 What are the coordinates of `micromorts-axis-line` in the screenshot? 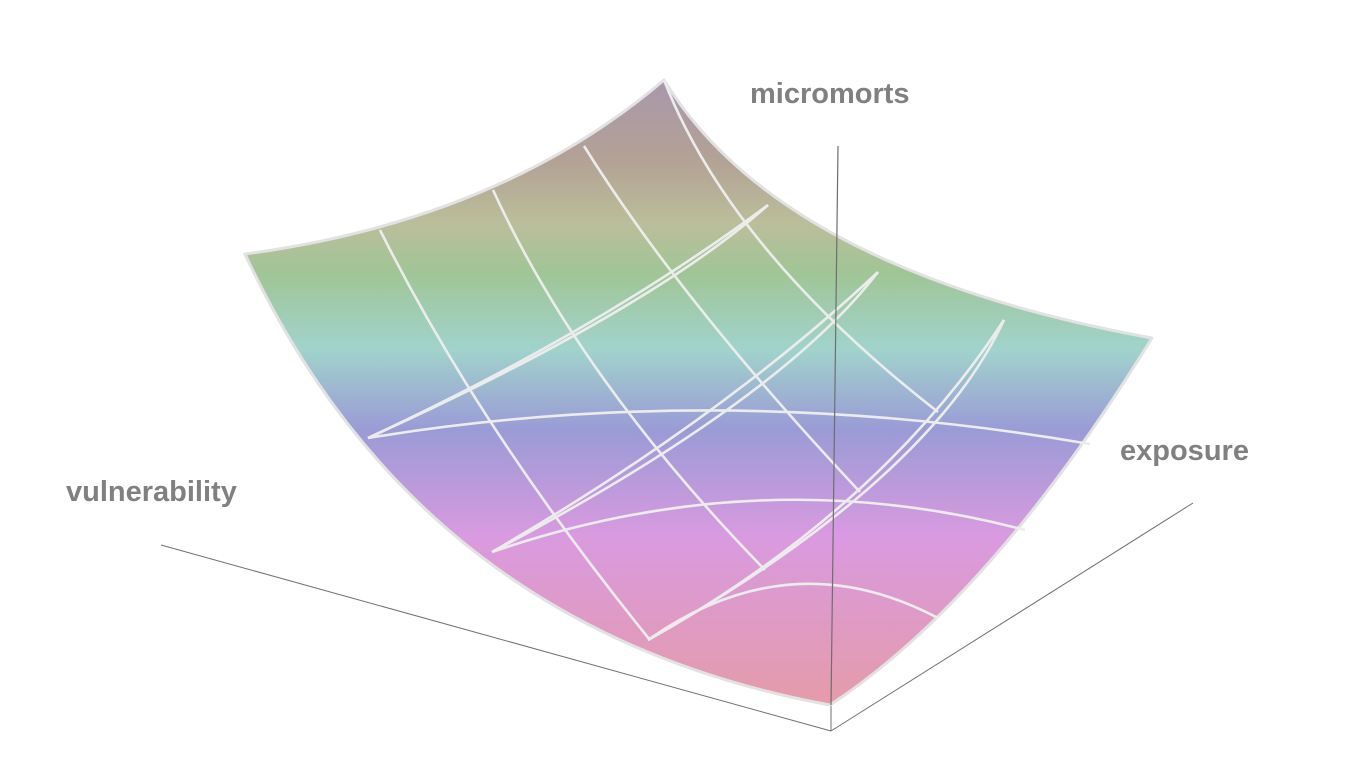 It's located at (834, 425).